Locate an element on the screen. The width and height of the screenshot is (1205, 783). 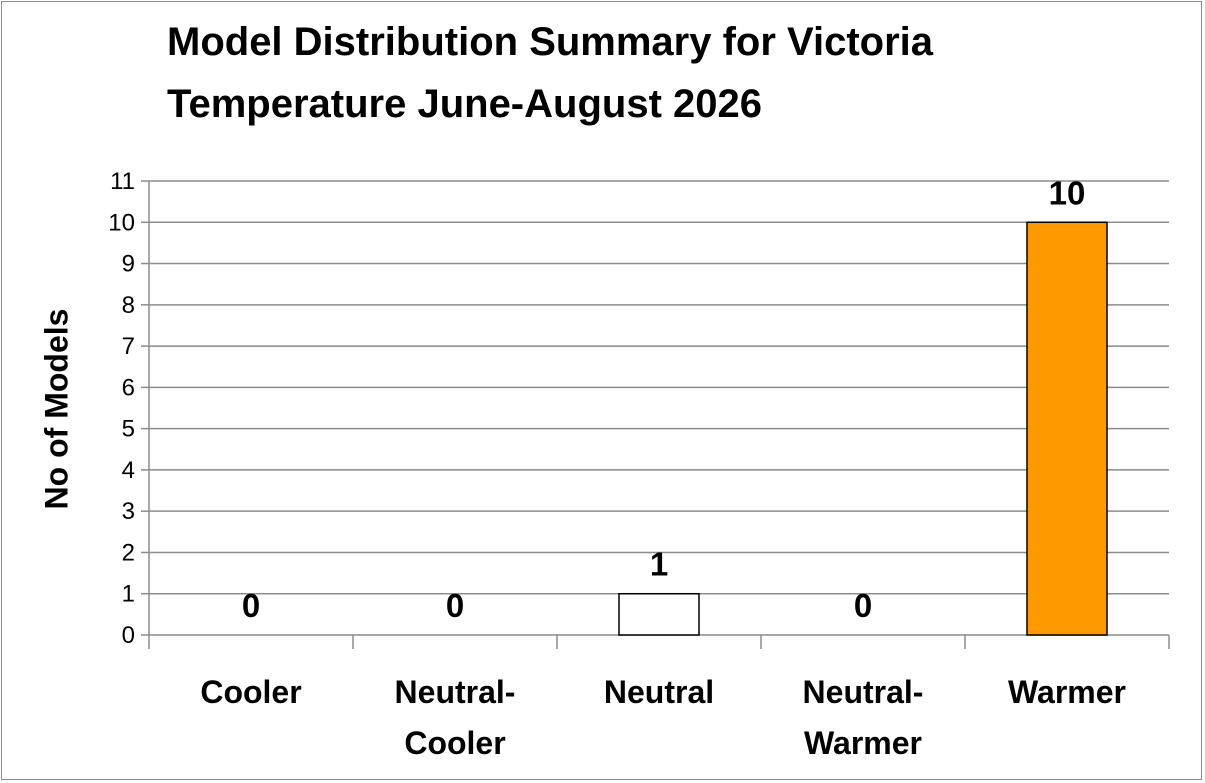
y-tick-label: 11 is located at coordinates (122, 181).